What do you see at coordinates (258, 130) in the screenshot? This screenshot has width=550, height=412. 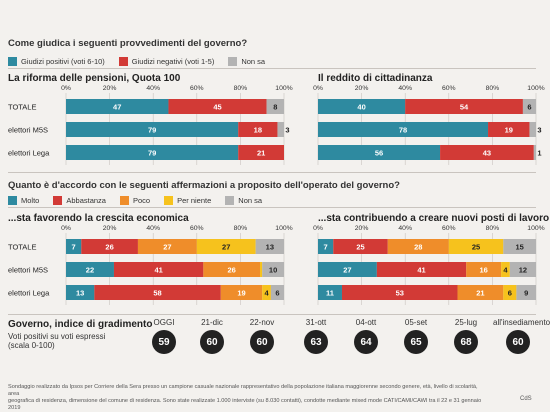 I see `data-label: 18` at bounding box center [258, 130].